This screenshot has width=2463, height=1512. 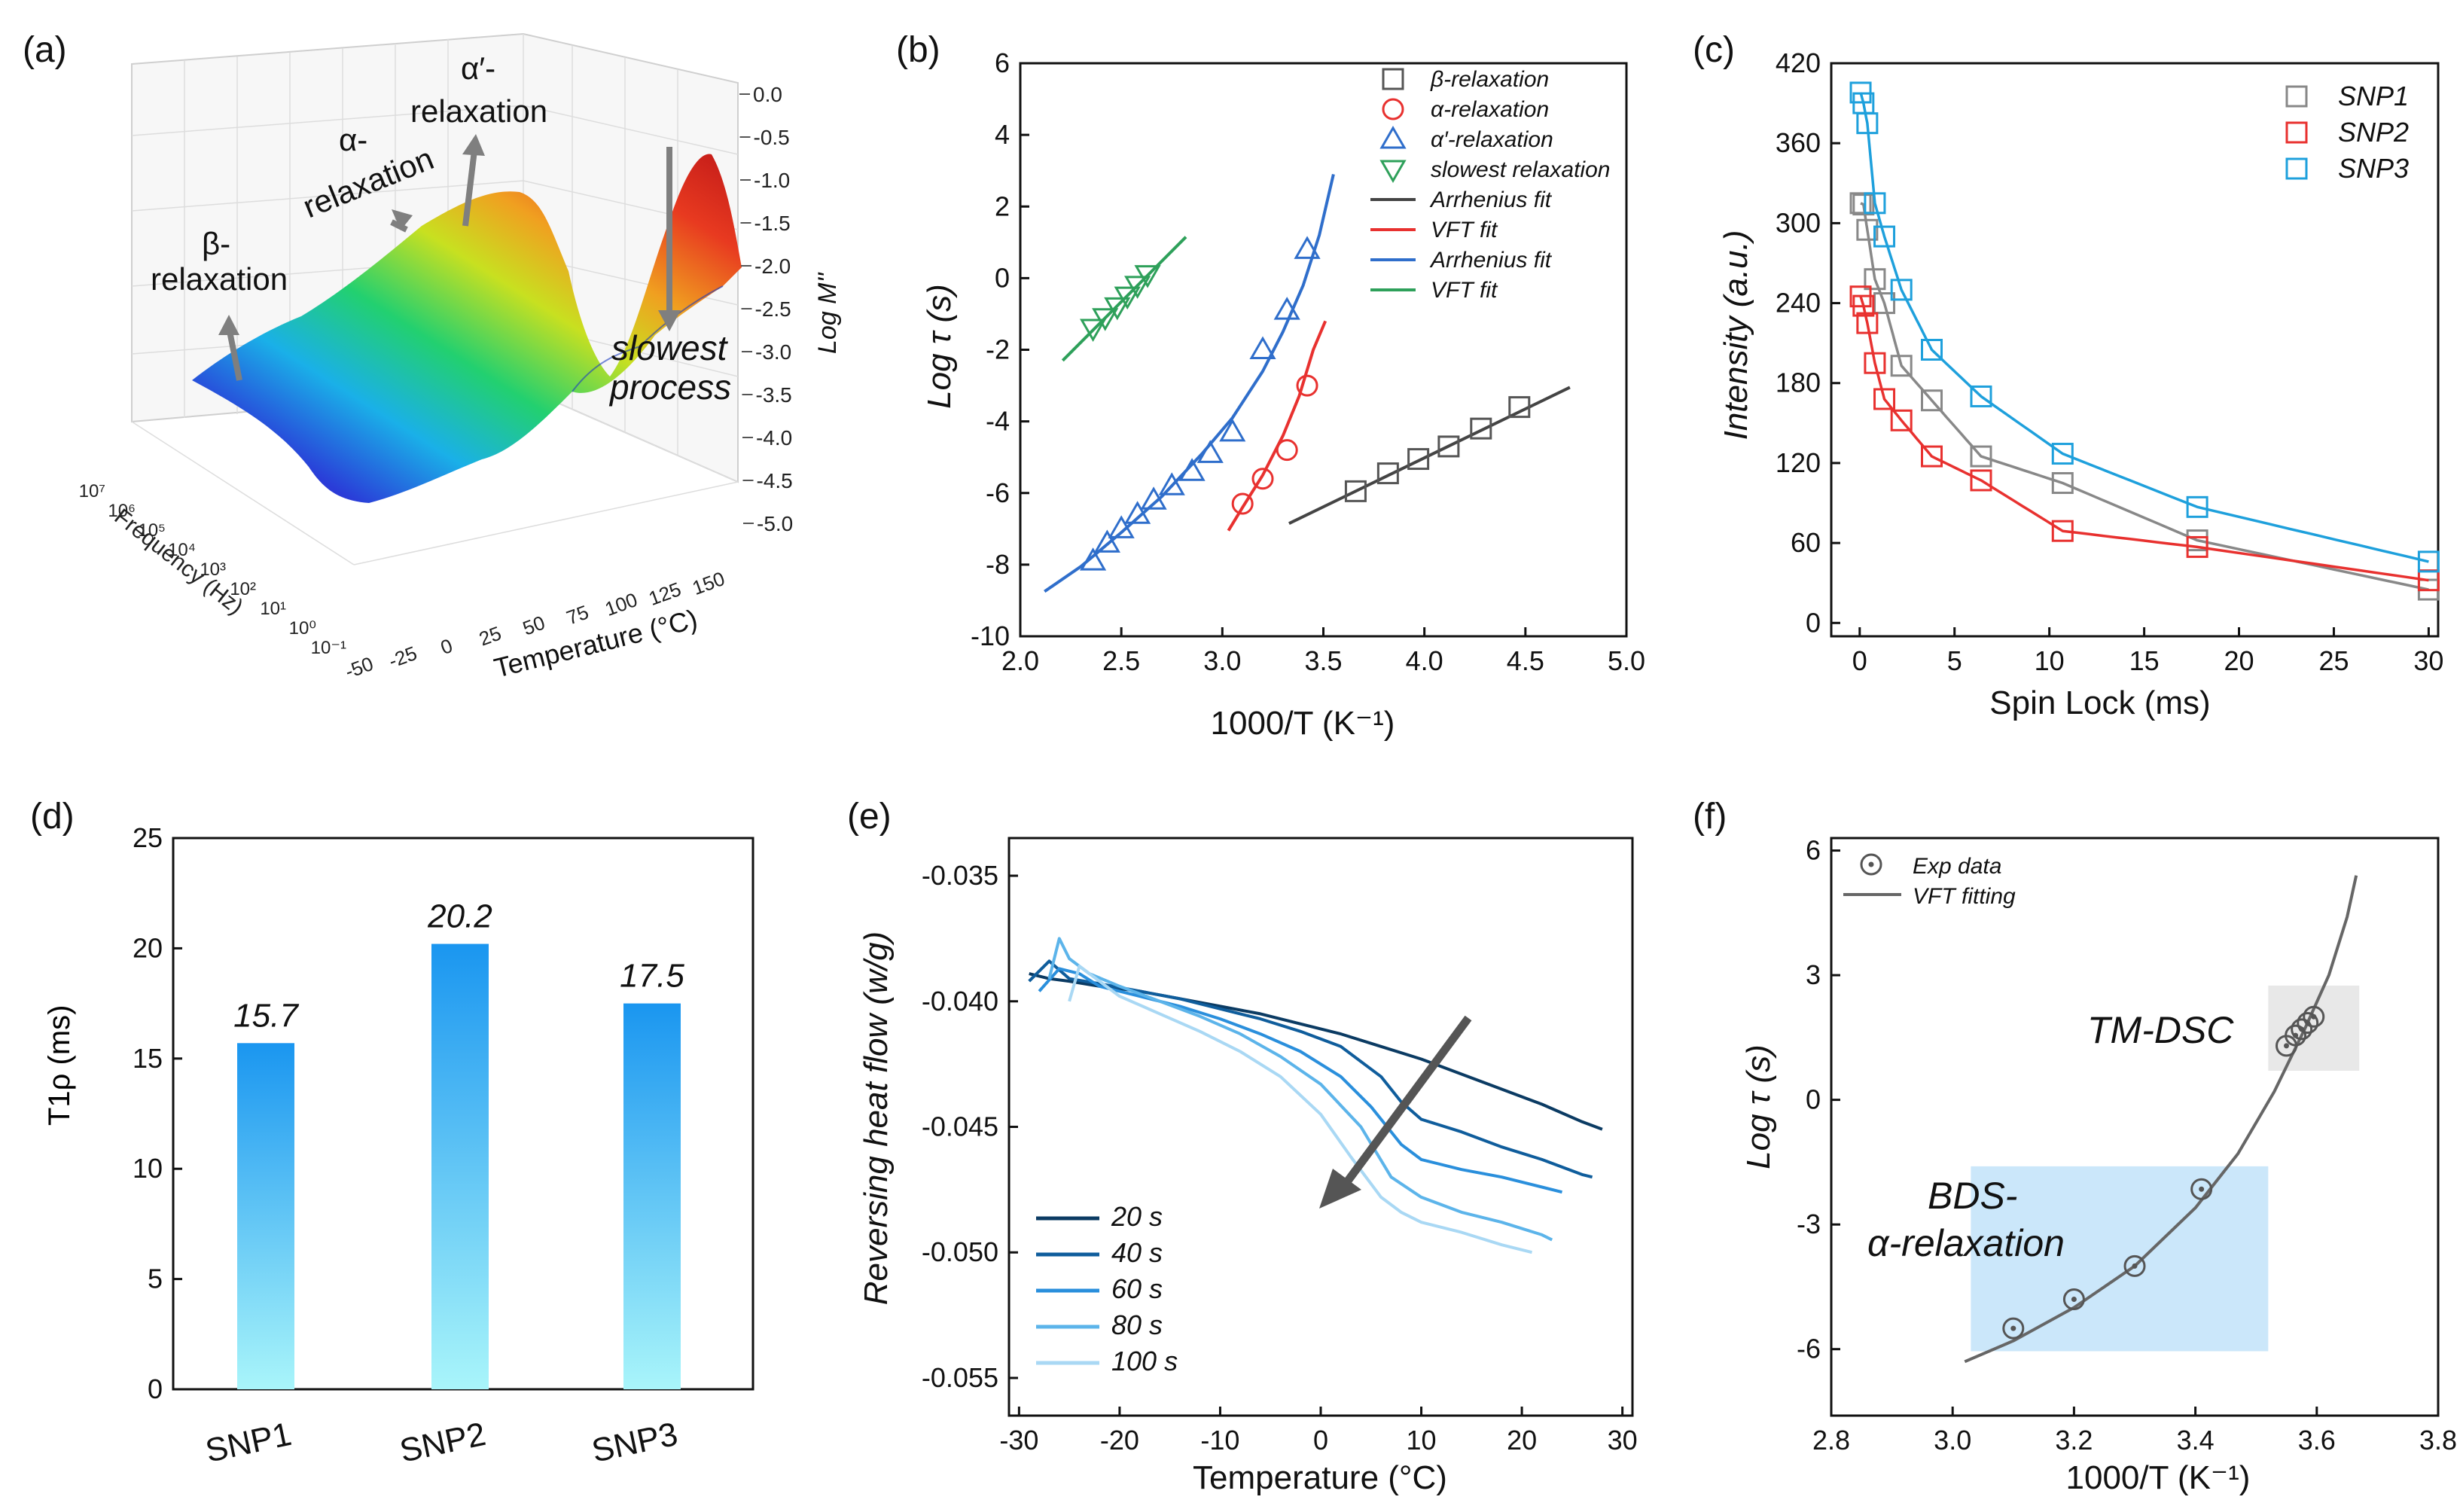 What do you see at coordinates (219, 279) in the screenshot?
I see `annotation-beta-2: relaxation` at bounding box center [219, 279].